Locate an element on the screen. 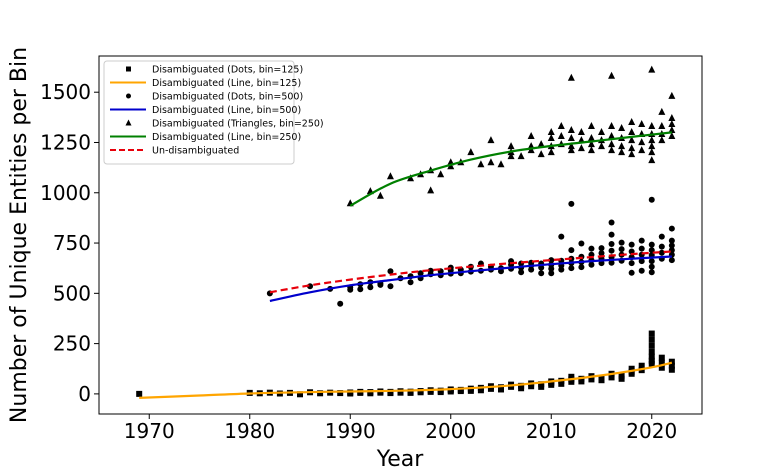  y-tick-label: 1250 is located at coordinates (65, 142).